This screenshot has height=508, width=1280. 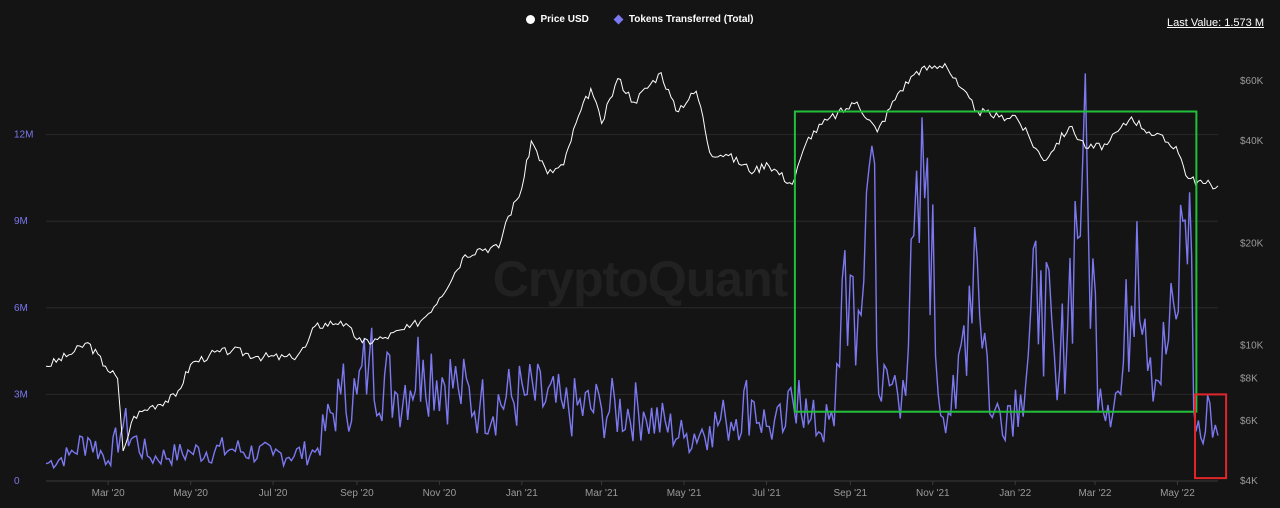 I want to click on x-axis-tick-4: Nov '20, so click(x=440, y=493).